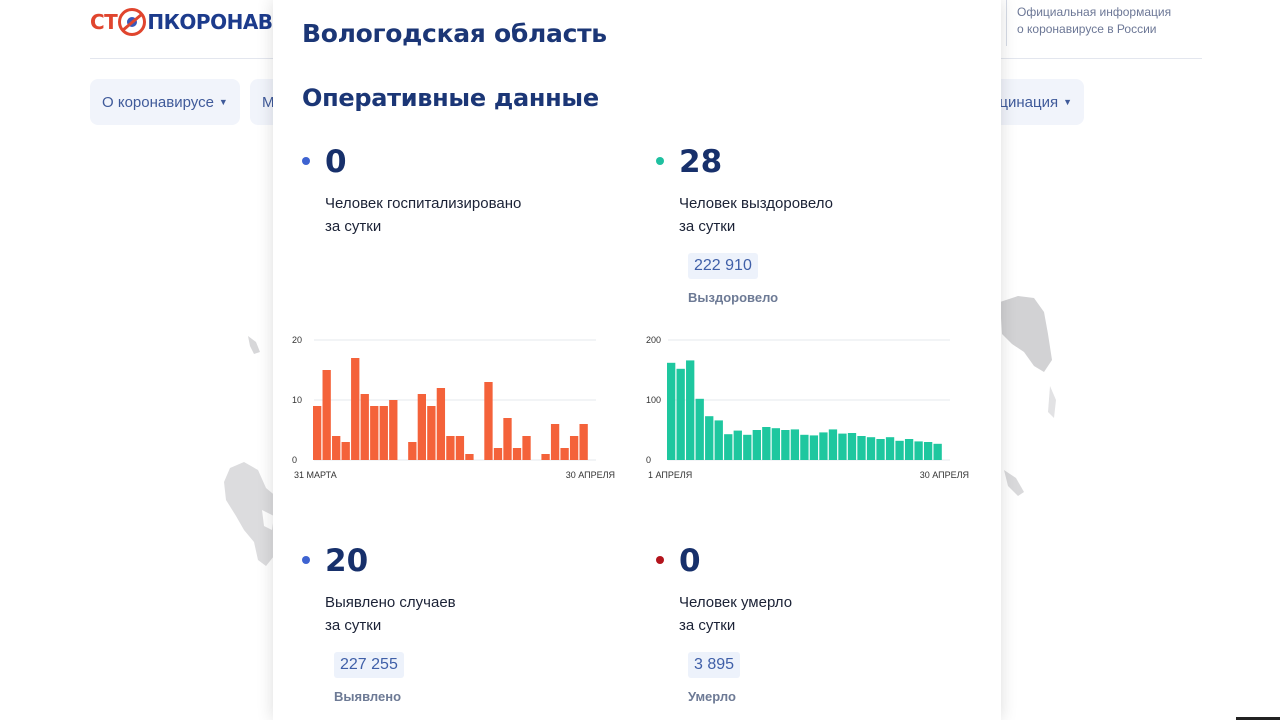  Describe the element at coordinates (353, 226) in the screenshot. I see `hospitalized-caption-line2: за сутки` at that location.